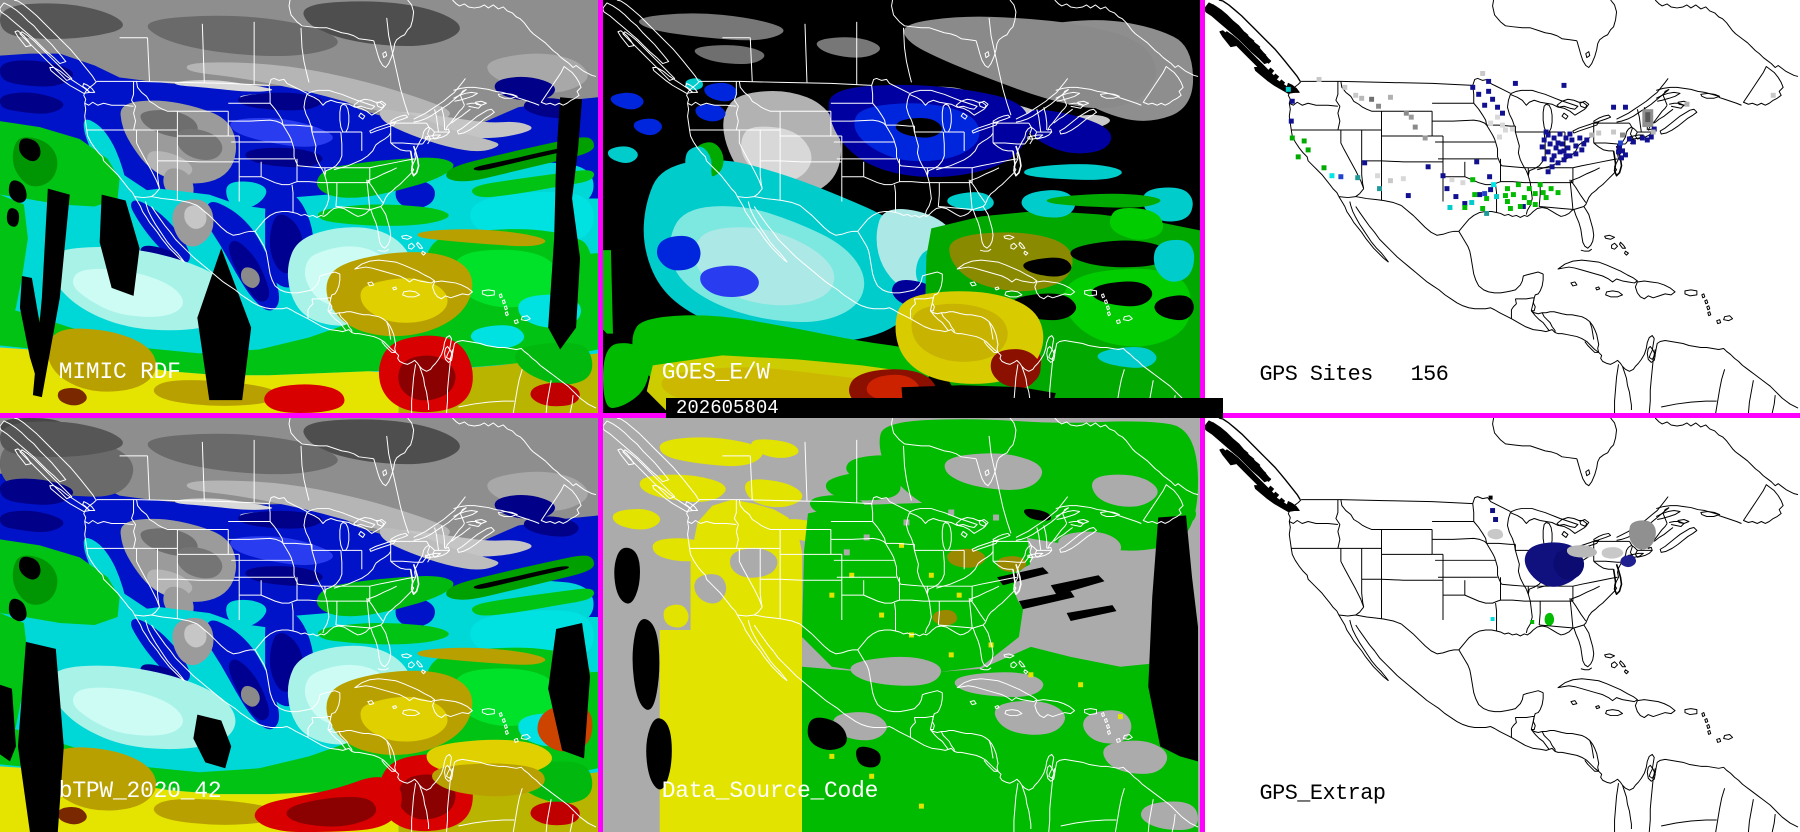  I want to click on svg-text: Data_Source_Code, so click(770, 791).